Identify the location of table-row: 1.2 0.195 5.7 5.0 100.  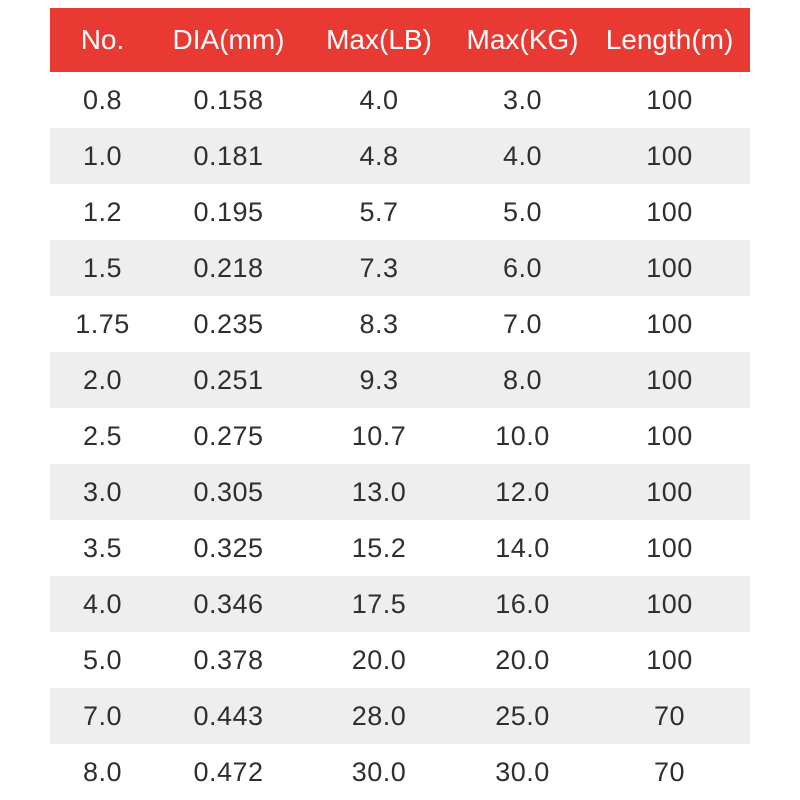
(400, 212).